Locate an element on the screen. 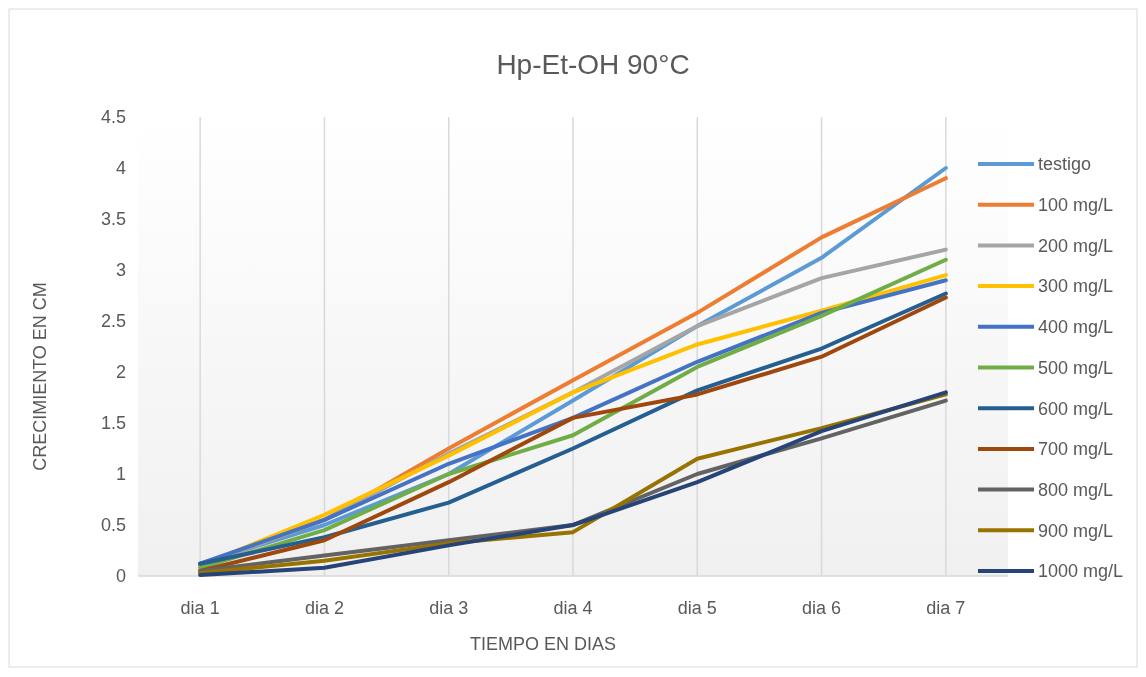 This screenshot has height=677, width=1146. y-tick-label: 1.5 is located at coordinates (113, 423).